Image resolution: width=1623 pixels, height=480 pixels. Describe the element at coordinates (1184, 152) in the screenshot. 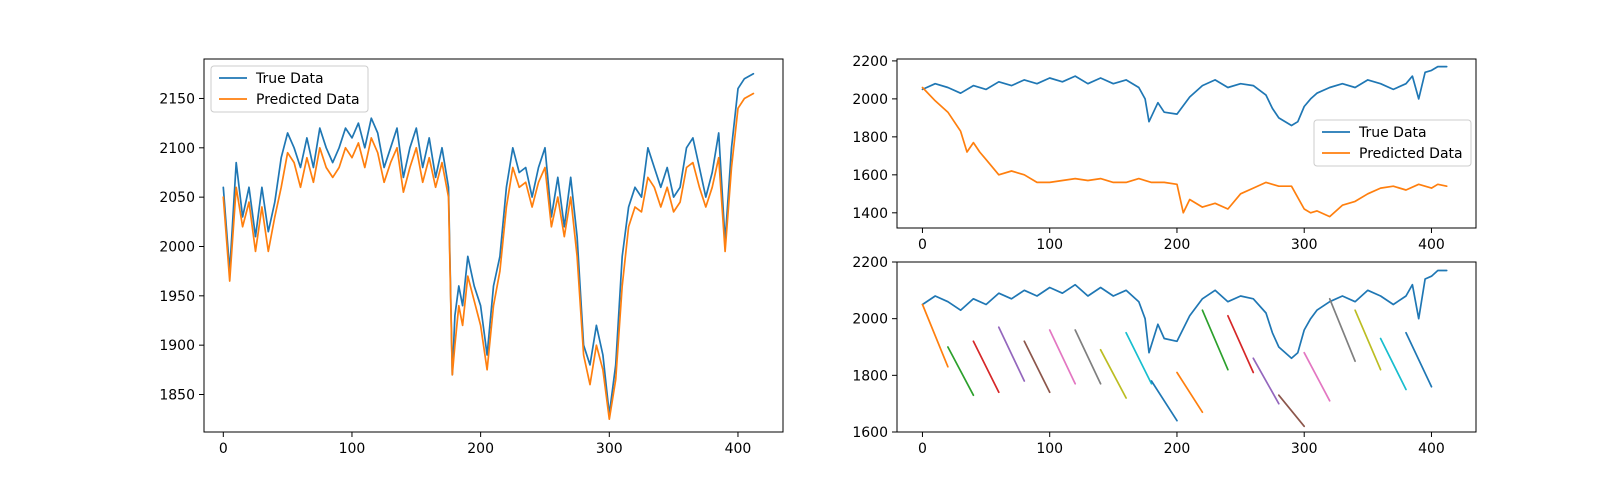

I see `series-predicted-data` at that location.